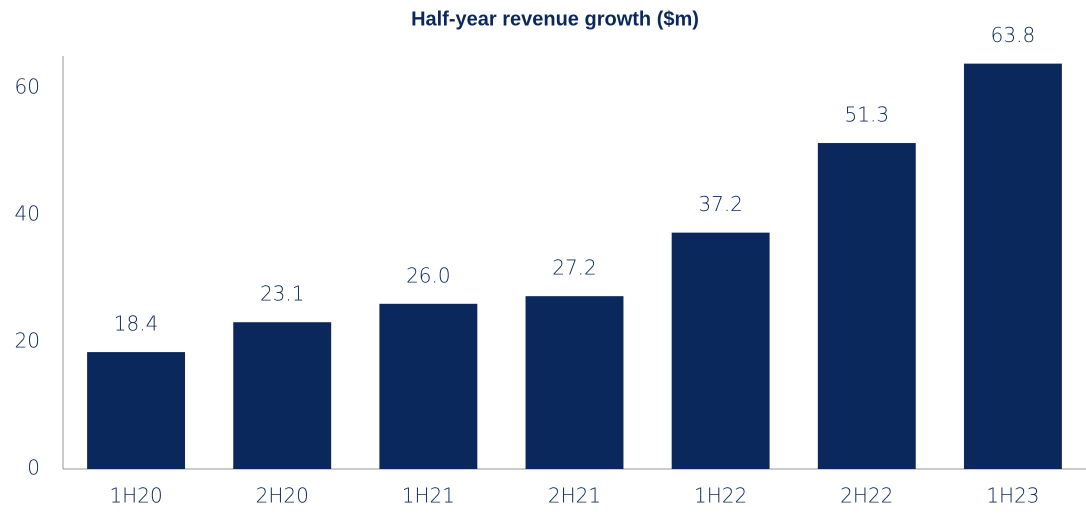 The width and height of the screenshot is (1086, 514). Describe the element at coordinates (574, 268) in the screenshot. I see `value-label: 27.2` at that location.